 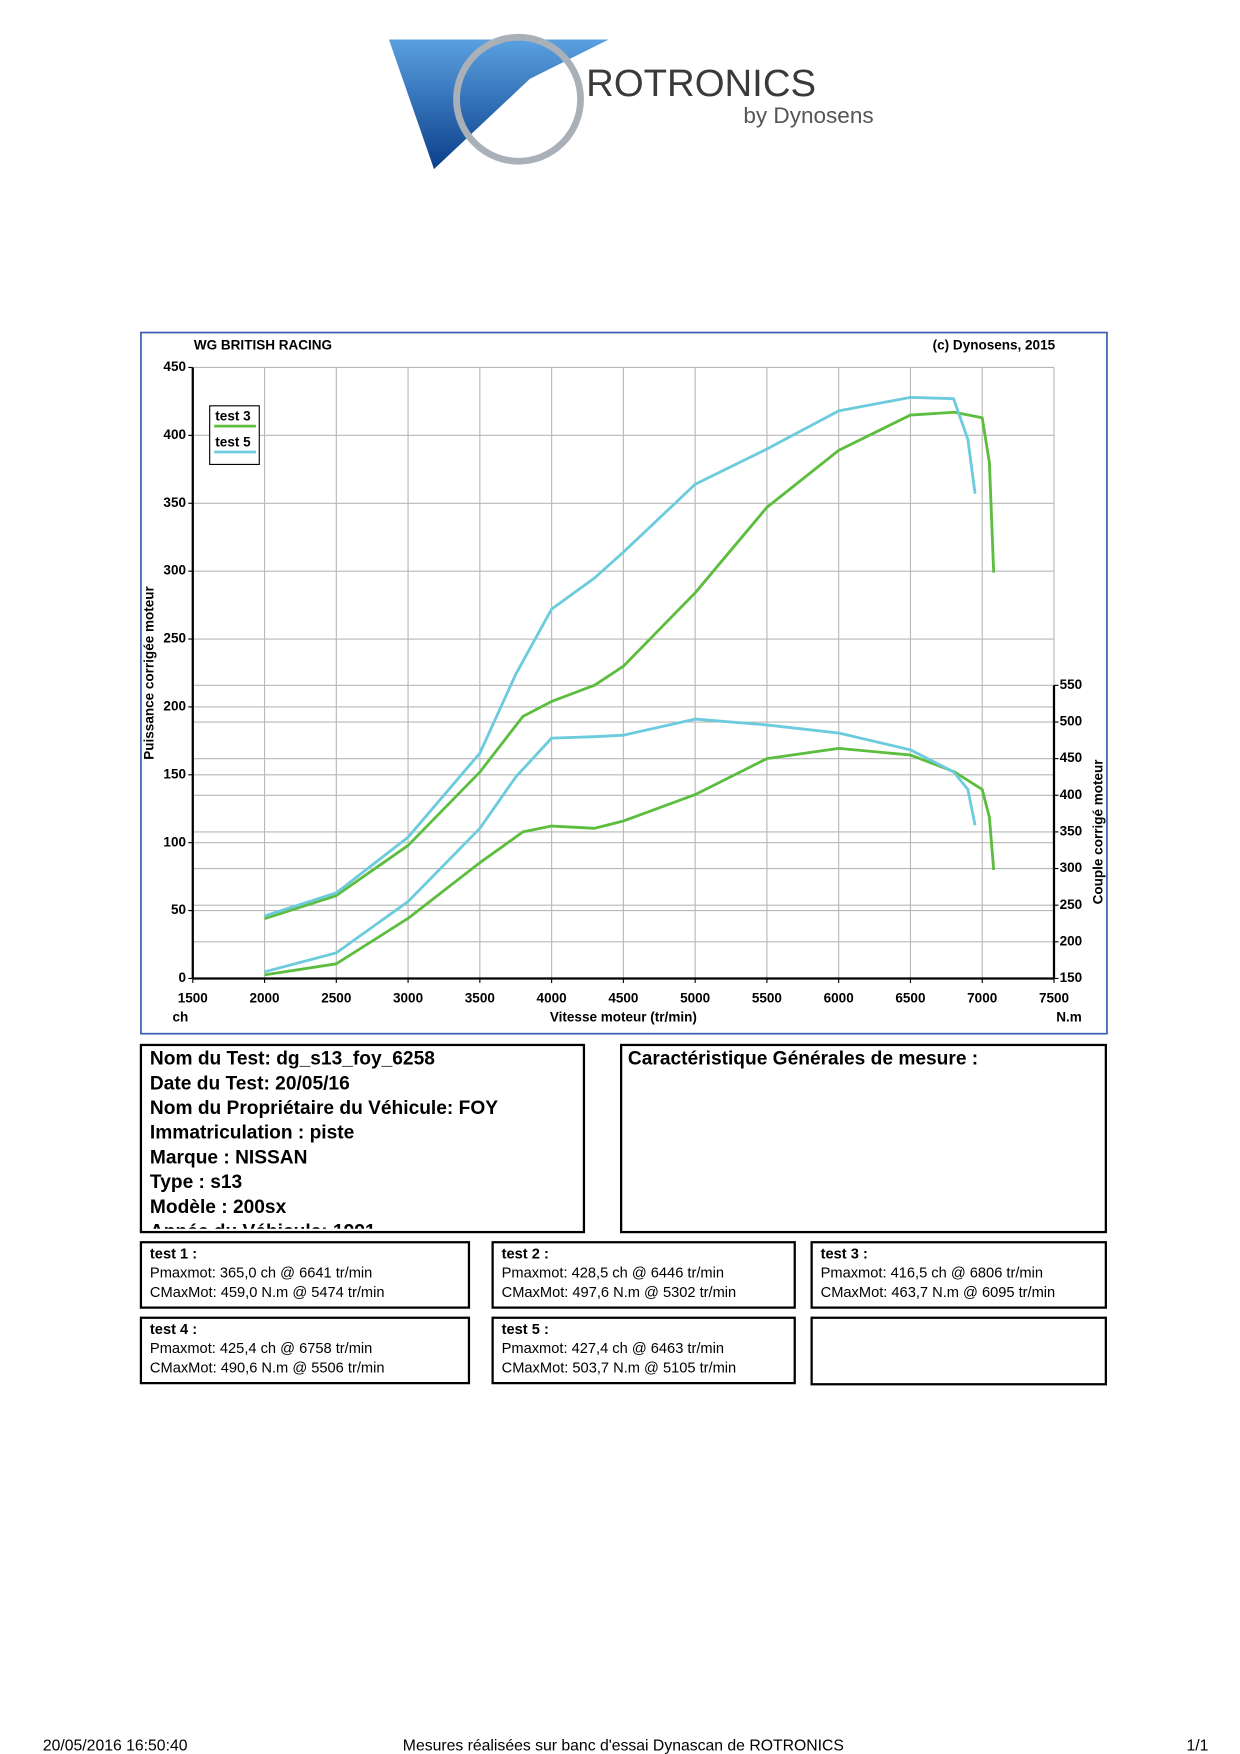 What do you see at coordinates (1054, 997) in the screenshot?
I see `x-tick-label: 7500` at bounding box center [1054, 997].